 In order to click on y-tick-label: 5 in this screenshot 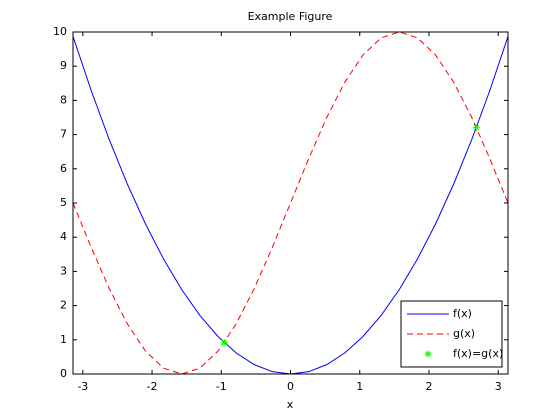, I will do `click(63, 202)`.